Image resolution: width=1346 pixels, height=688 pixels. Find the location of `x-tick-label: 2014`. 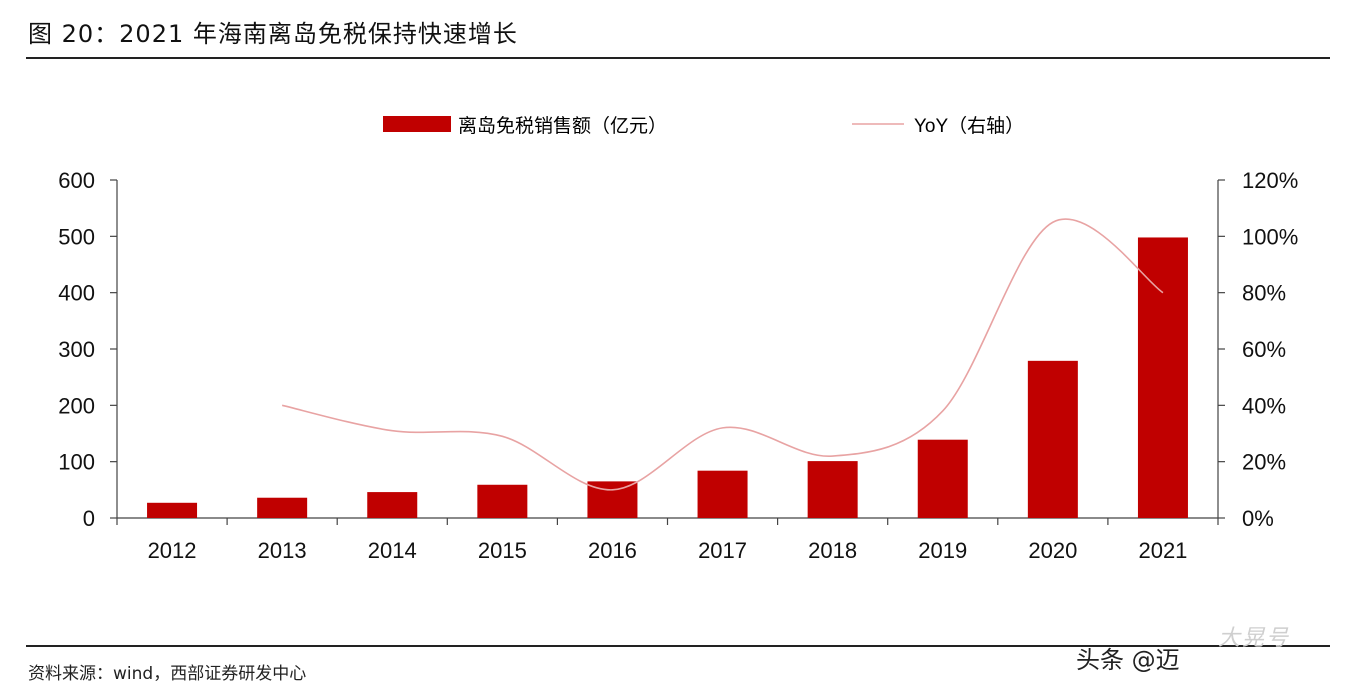

x-tick-label: 2014 is located at coordinates (392, 550).